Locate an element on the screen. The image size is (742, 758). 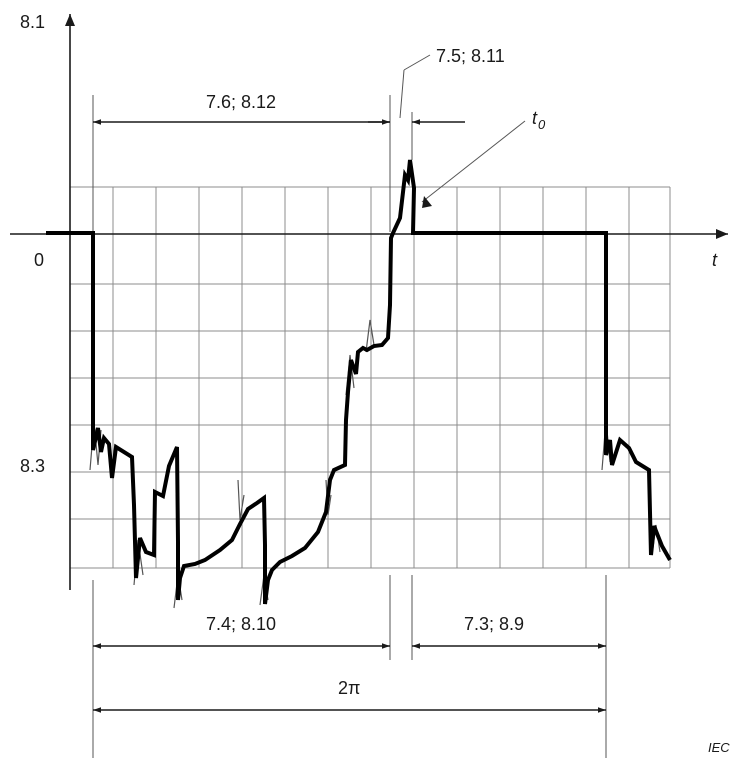
origin-label: 0 is located at coordinates (39, 260).